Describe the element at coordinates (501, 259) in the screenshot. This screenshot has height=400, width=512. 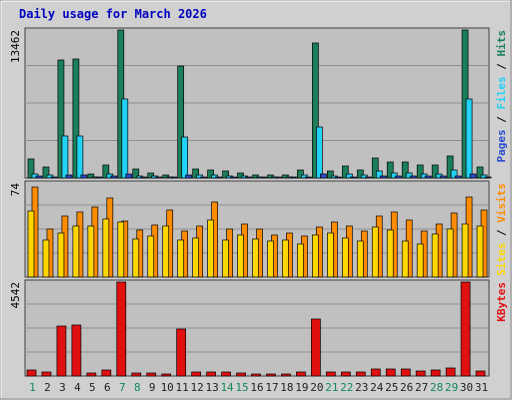
I see `legend-item-sites: Sites` at that location.